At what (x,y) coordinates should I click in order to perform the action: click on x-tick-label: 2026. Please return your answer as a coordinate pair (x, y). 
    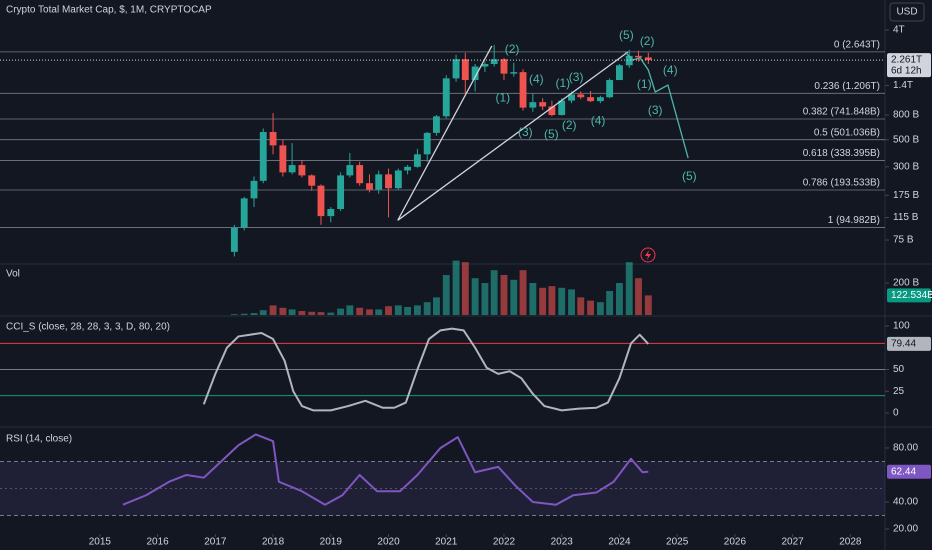
    Looking at the image, I should click on (735, 542).